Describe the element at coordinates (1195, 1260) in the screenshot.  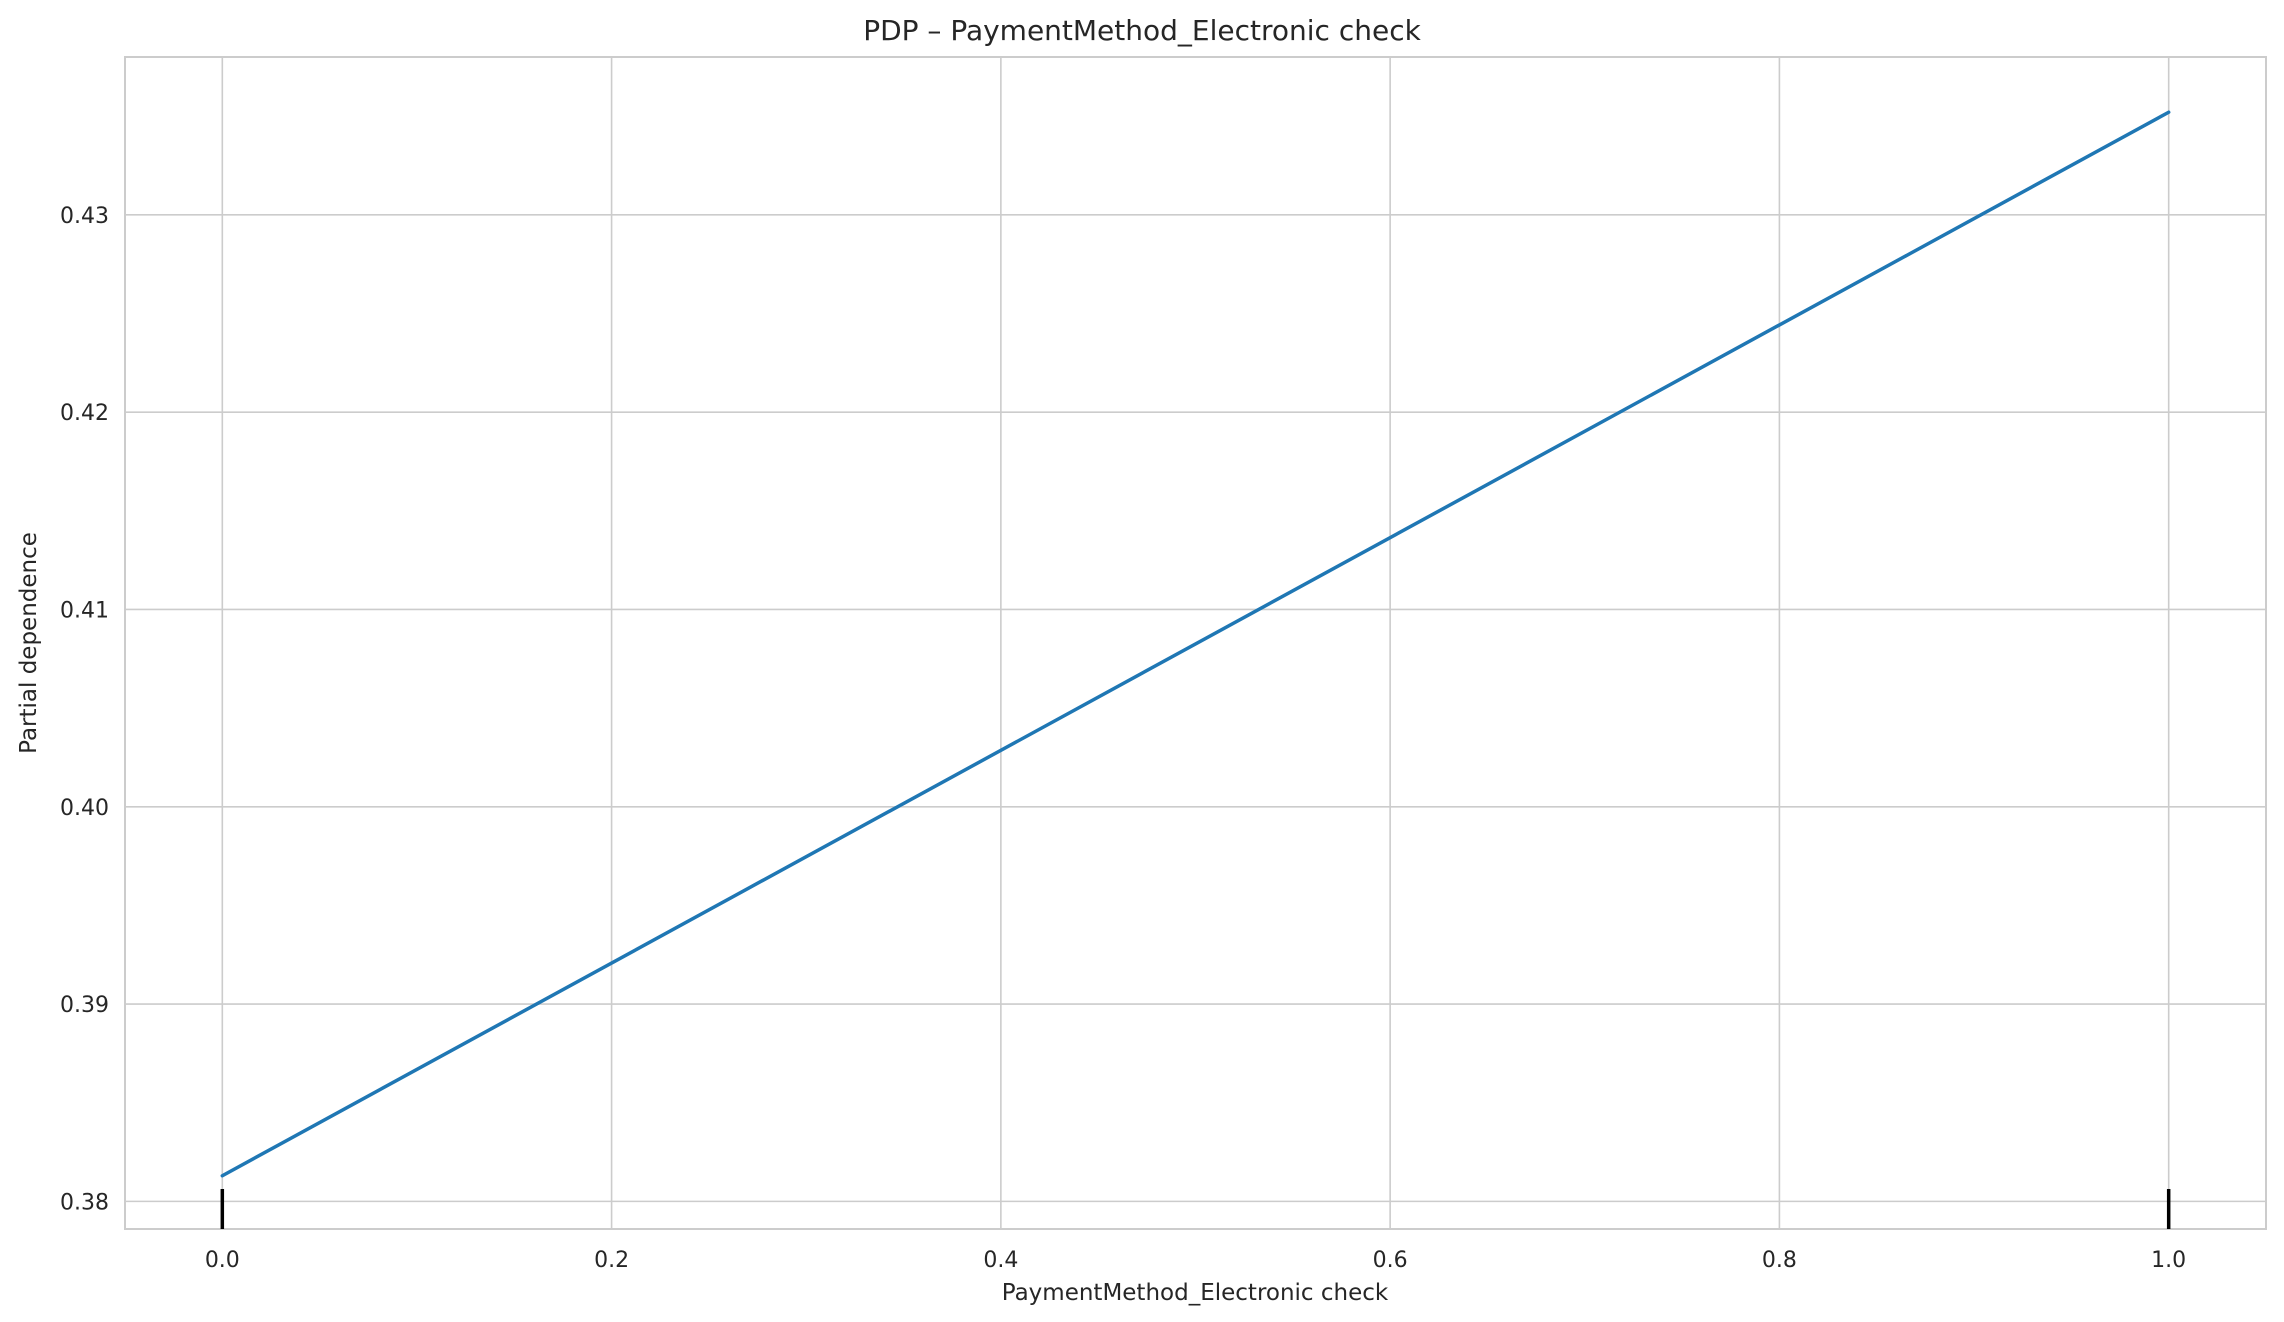
I see `x-axis-ticks: 0.0 0.2 0.4 0.6 0.8 1.0` at that location.